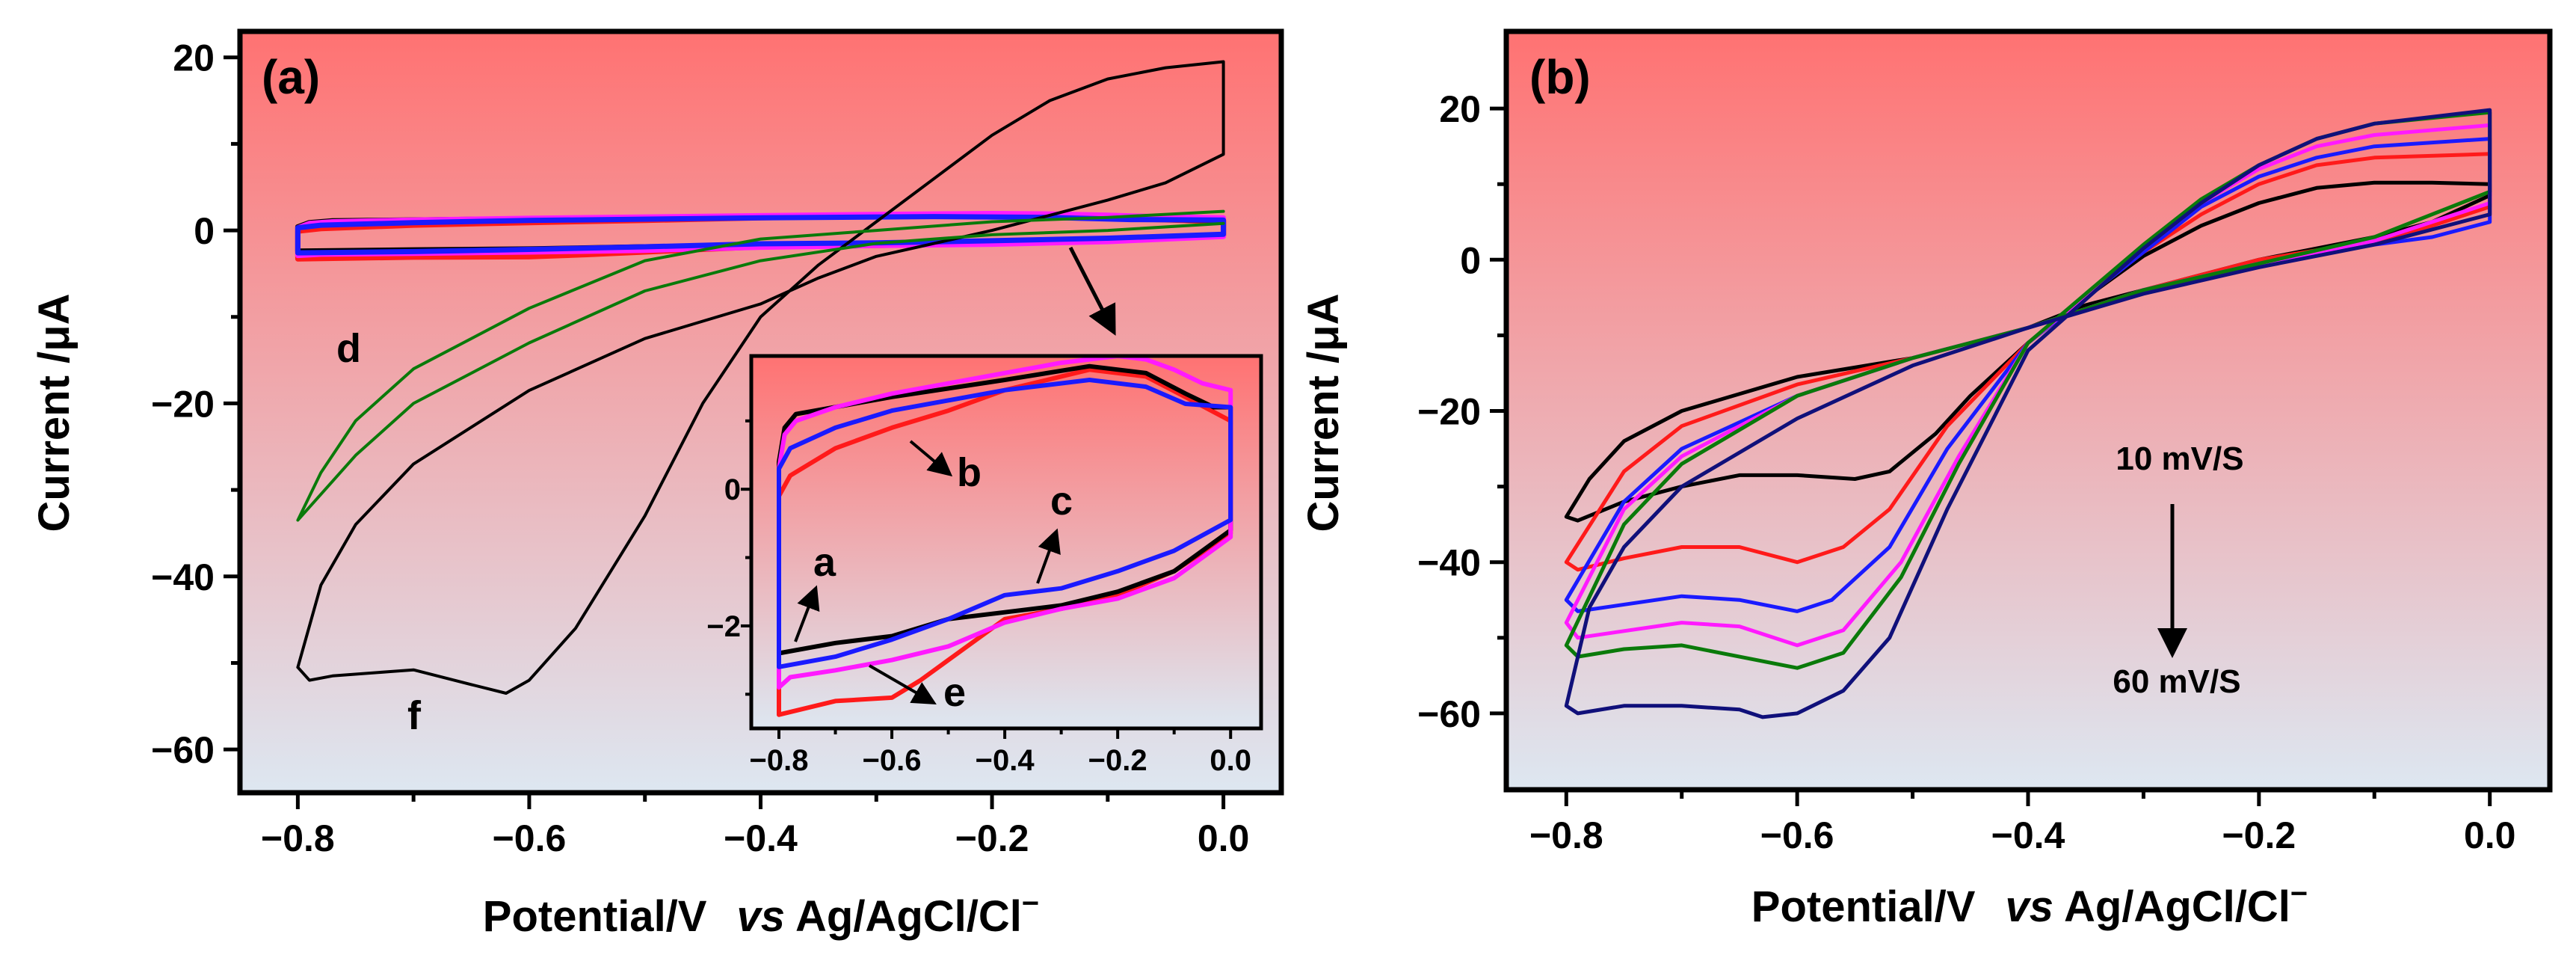  I want to click on arrow-a, so click(807, 613).